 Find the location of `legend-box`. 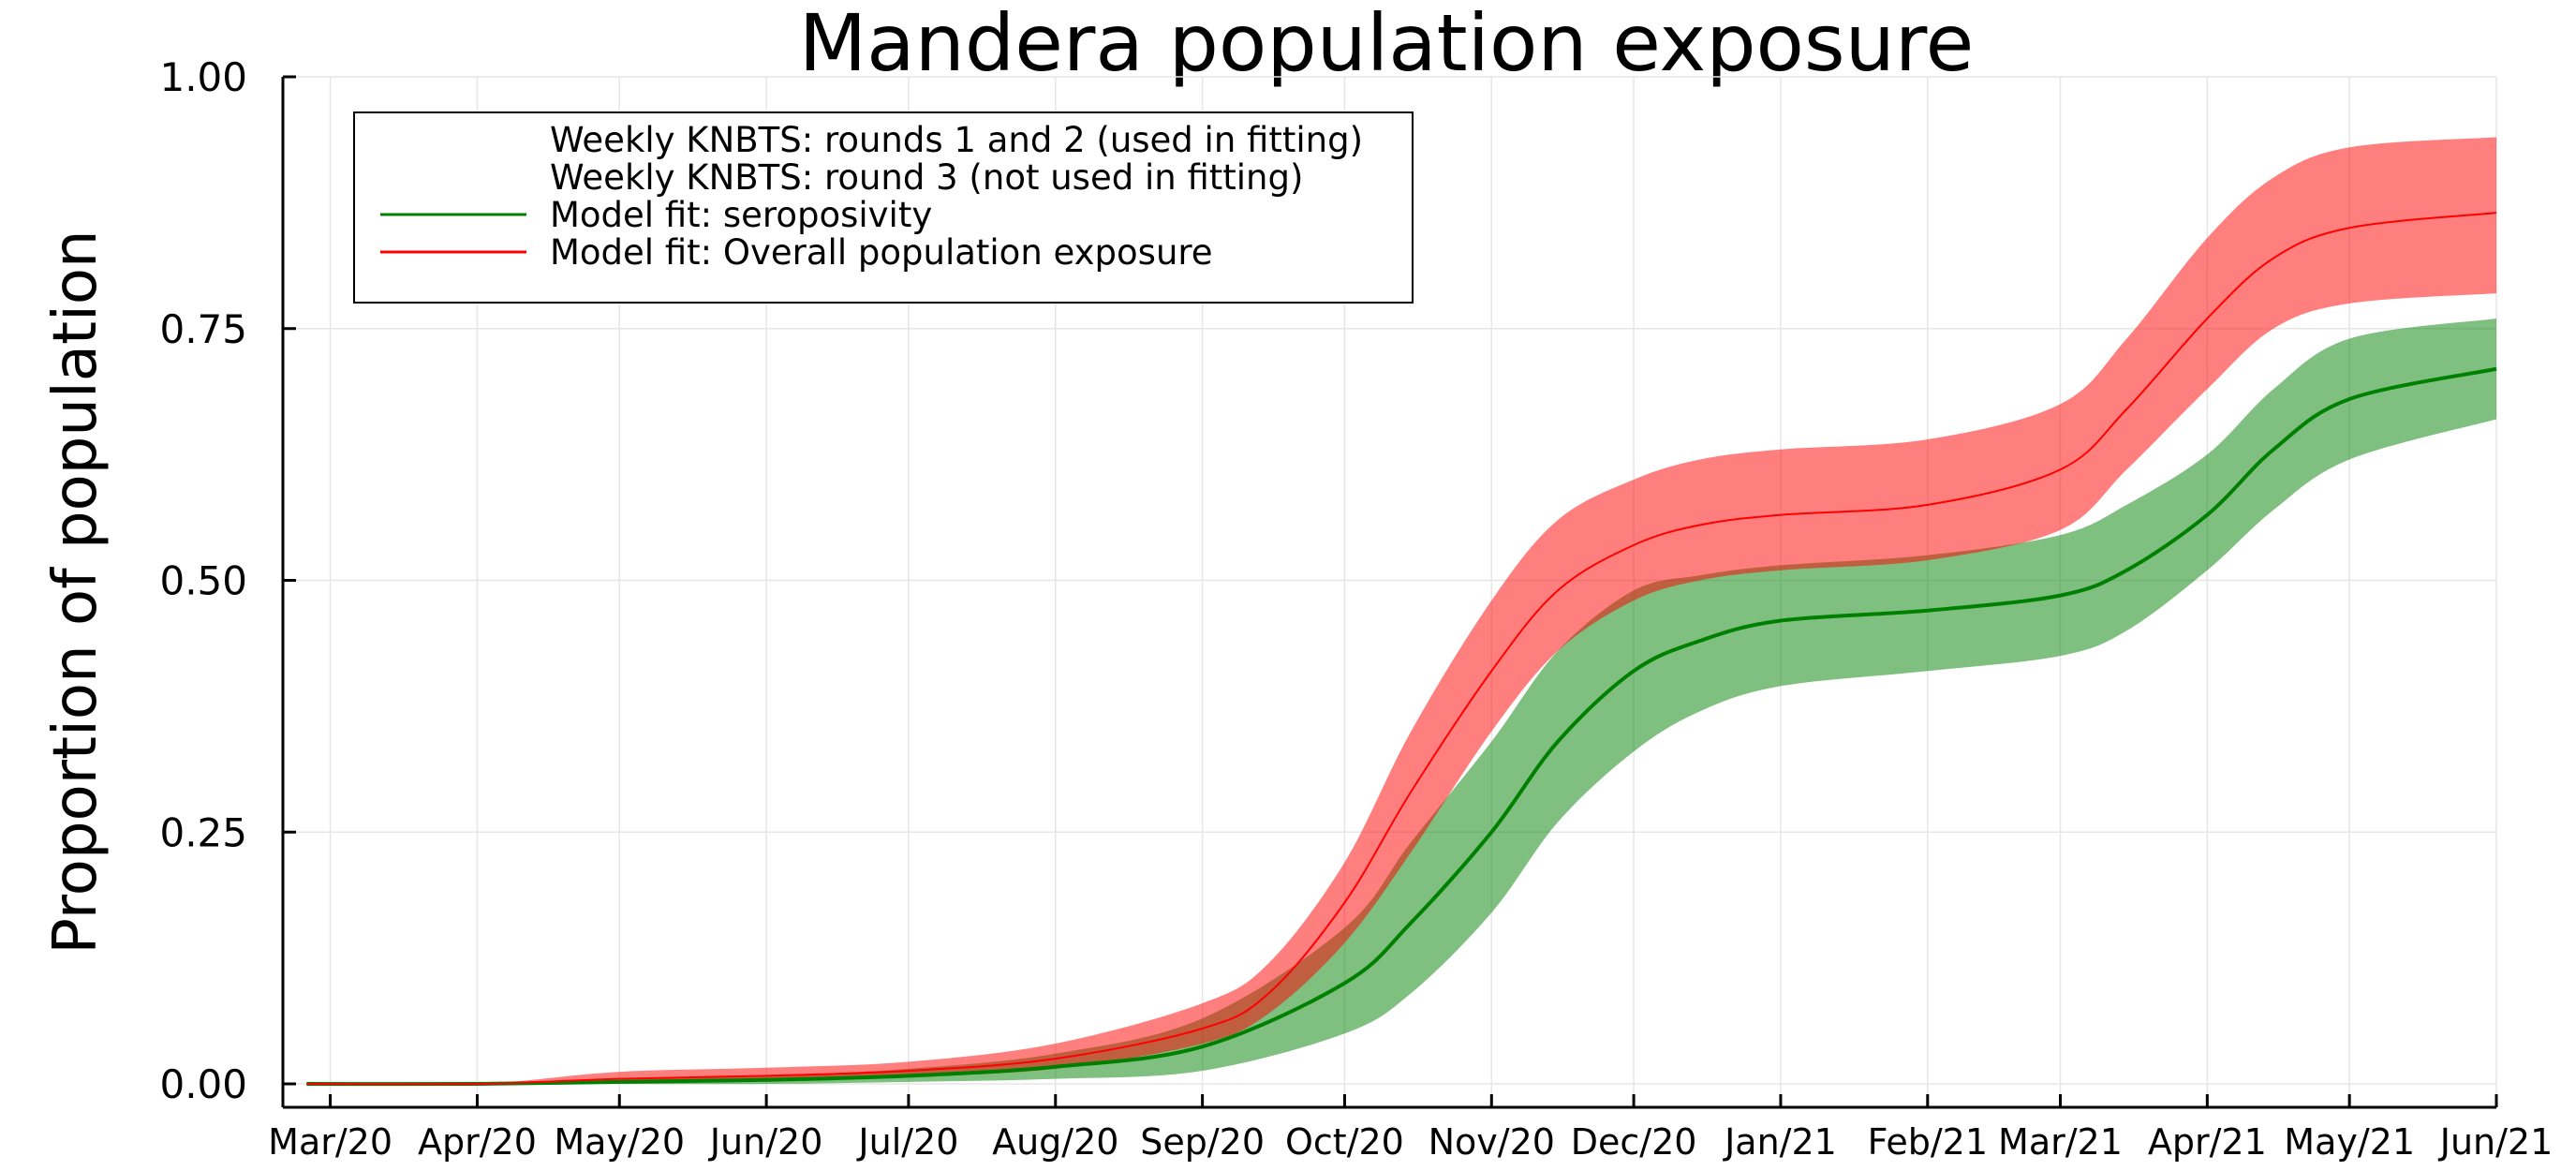

legend-box is located at coordinates (883, 207).